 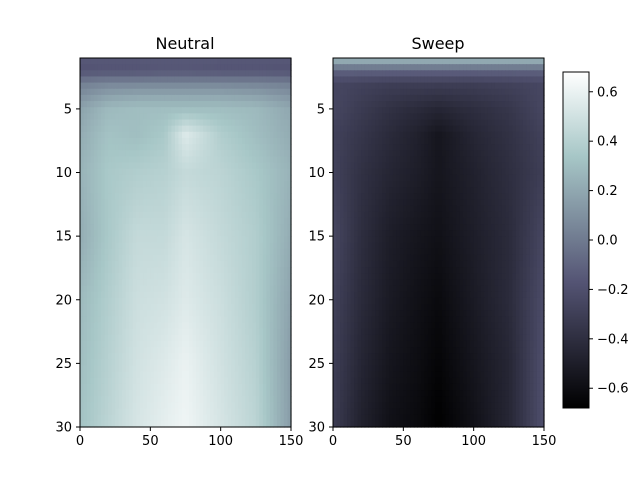 I want to click on x-tick-label: 100, so click(x=220, y=441).